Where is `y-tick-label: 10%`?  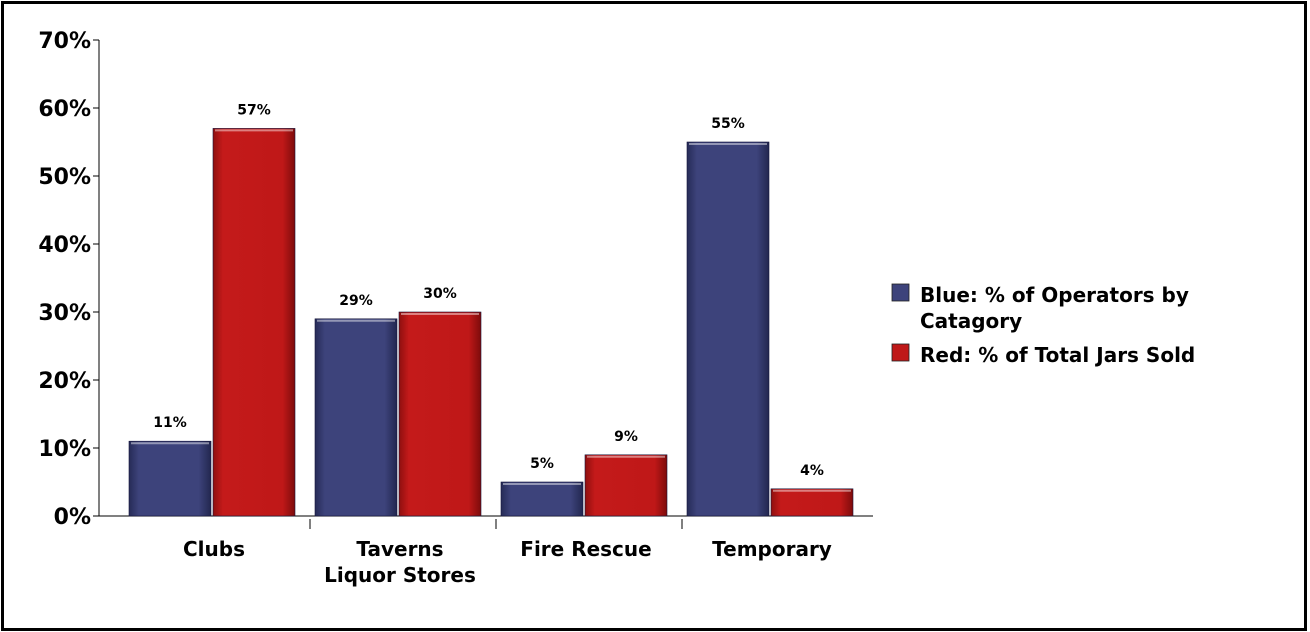
y-tick-label: 10% is located at coordinates (64, 449).